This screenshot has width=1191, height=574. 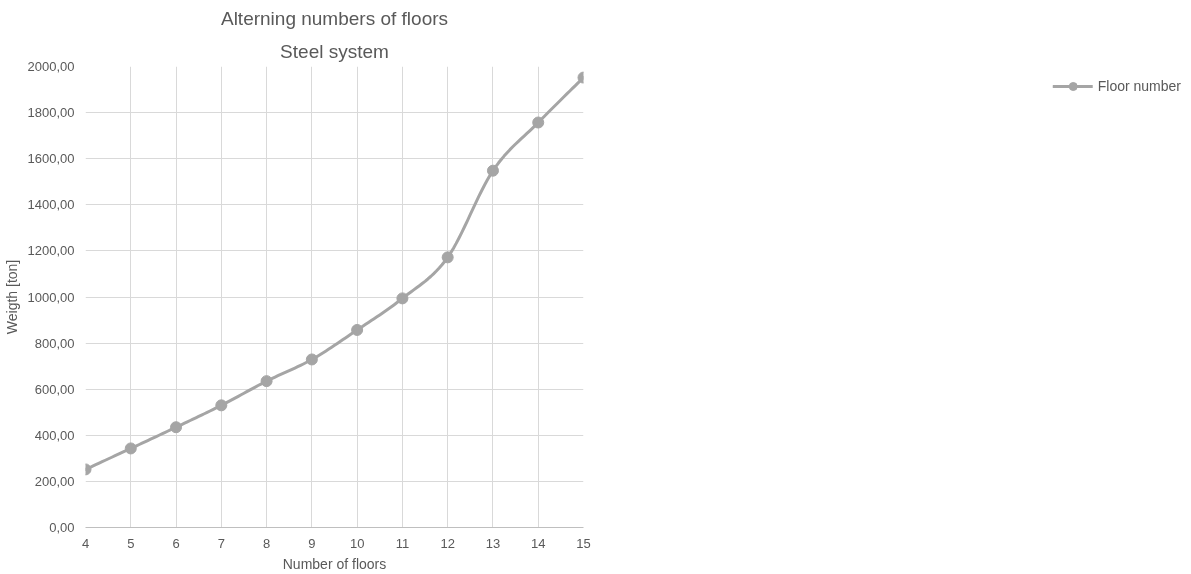 What do you see at coordinates (583, 543) in the screenshot?
I see `x-tick-label: 15` at bounding box center [583, 543].